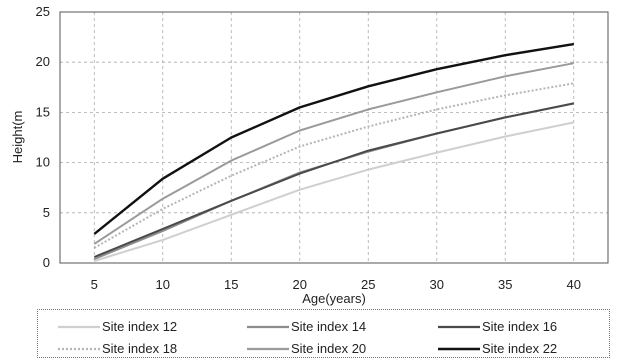  I want to click on legend-label: Site index 12, so click(140, 327).